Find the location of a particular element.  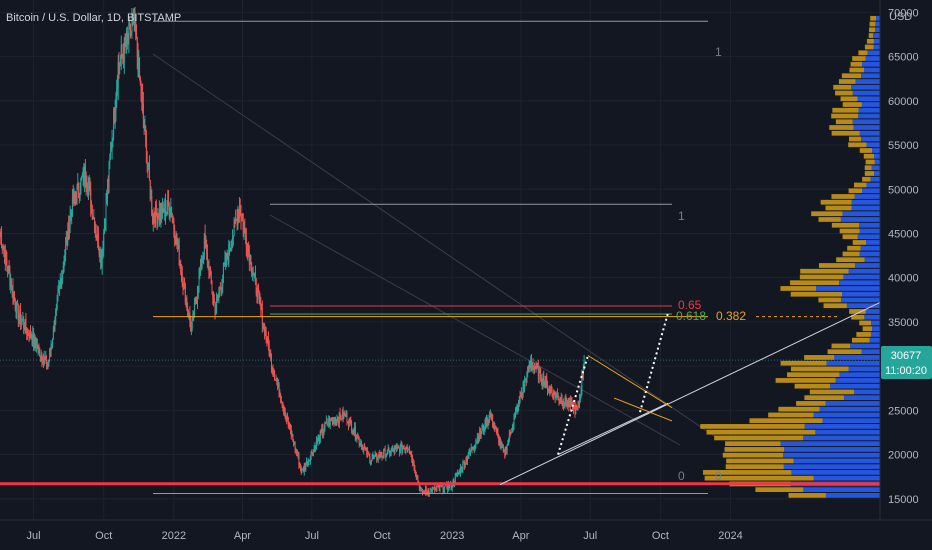

time-axis: Jul Oct 2022 Apr Jul Oct 2023 Apr Jul Oct 2024 is located at coordinates (385, 536).